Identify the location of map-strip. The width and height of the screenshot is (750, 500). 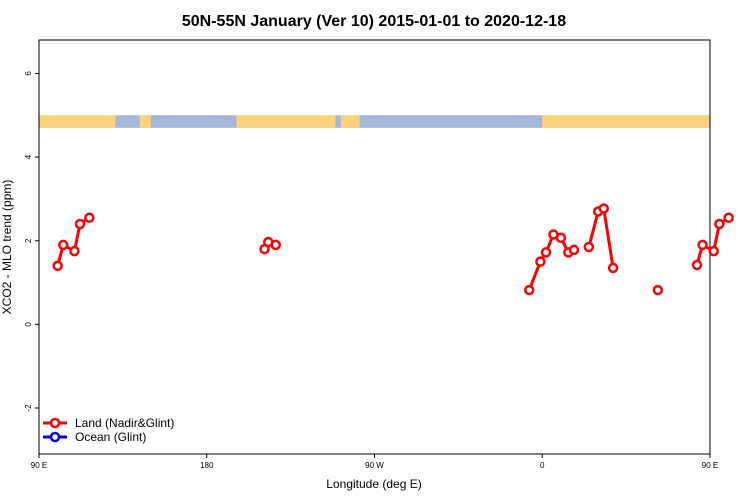
(374, 121).